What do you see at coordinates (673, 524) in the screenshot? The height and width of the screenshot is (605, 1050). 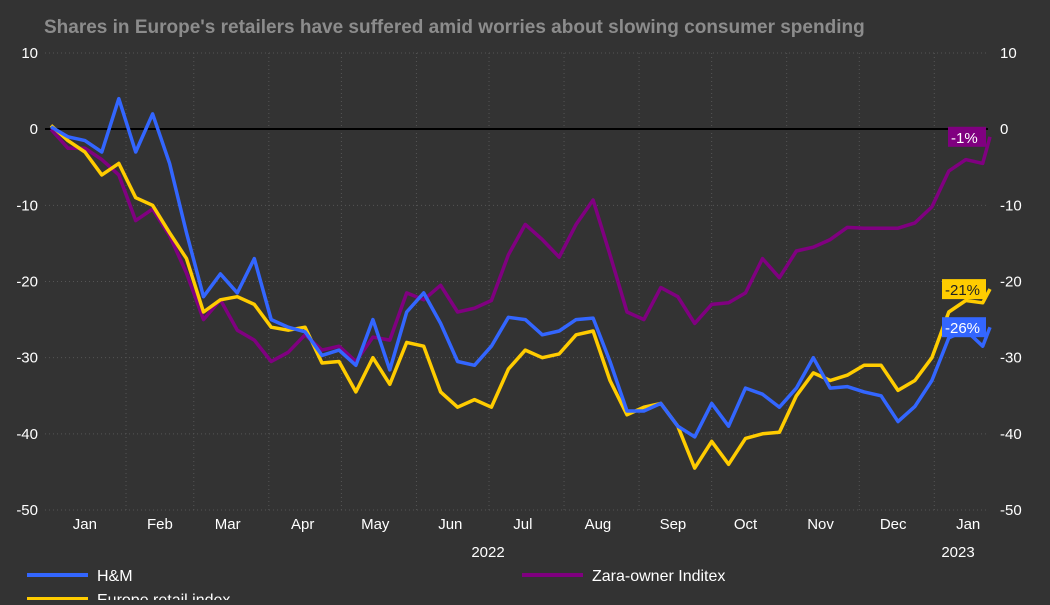 I see `x-tick-label: Sep` at bounding box center [673, 524].